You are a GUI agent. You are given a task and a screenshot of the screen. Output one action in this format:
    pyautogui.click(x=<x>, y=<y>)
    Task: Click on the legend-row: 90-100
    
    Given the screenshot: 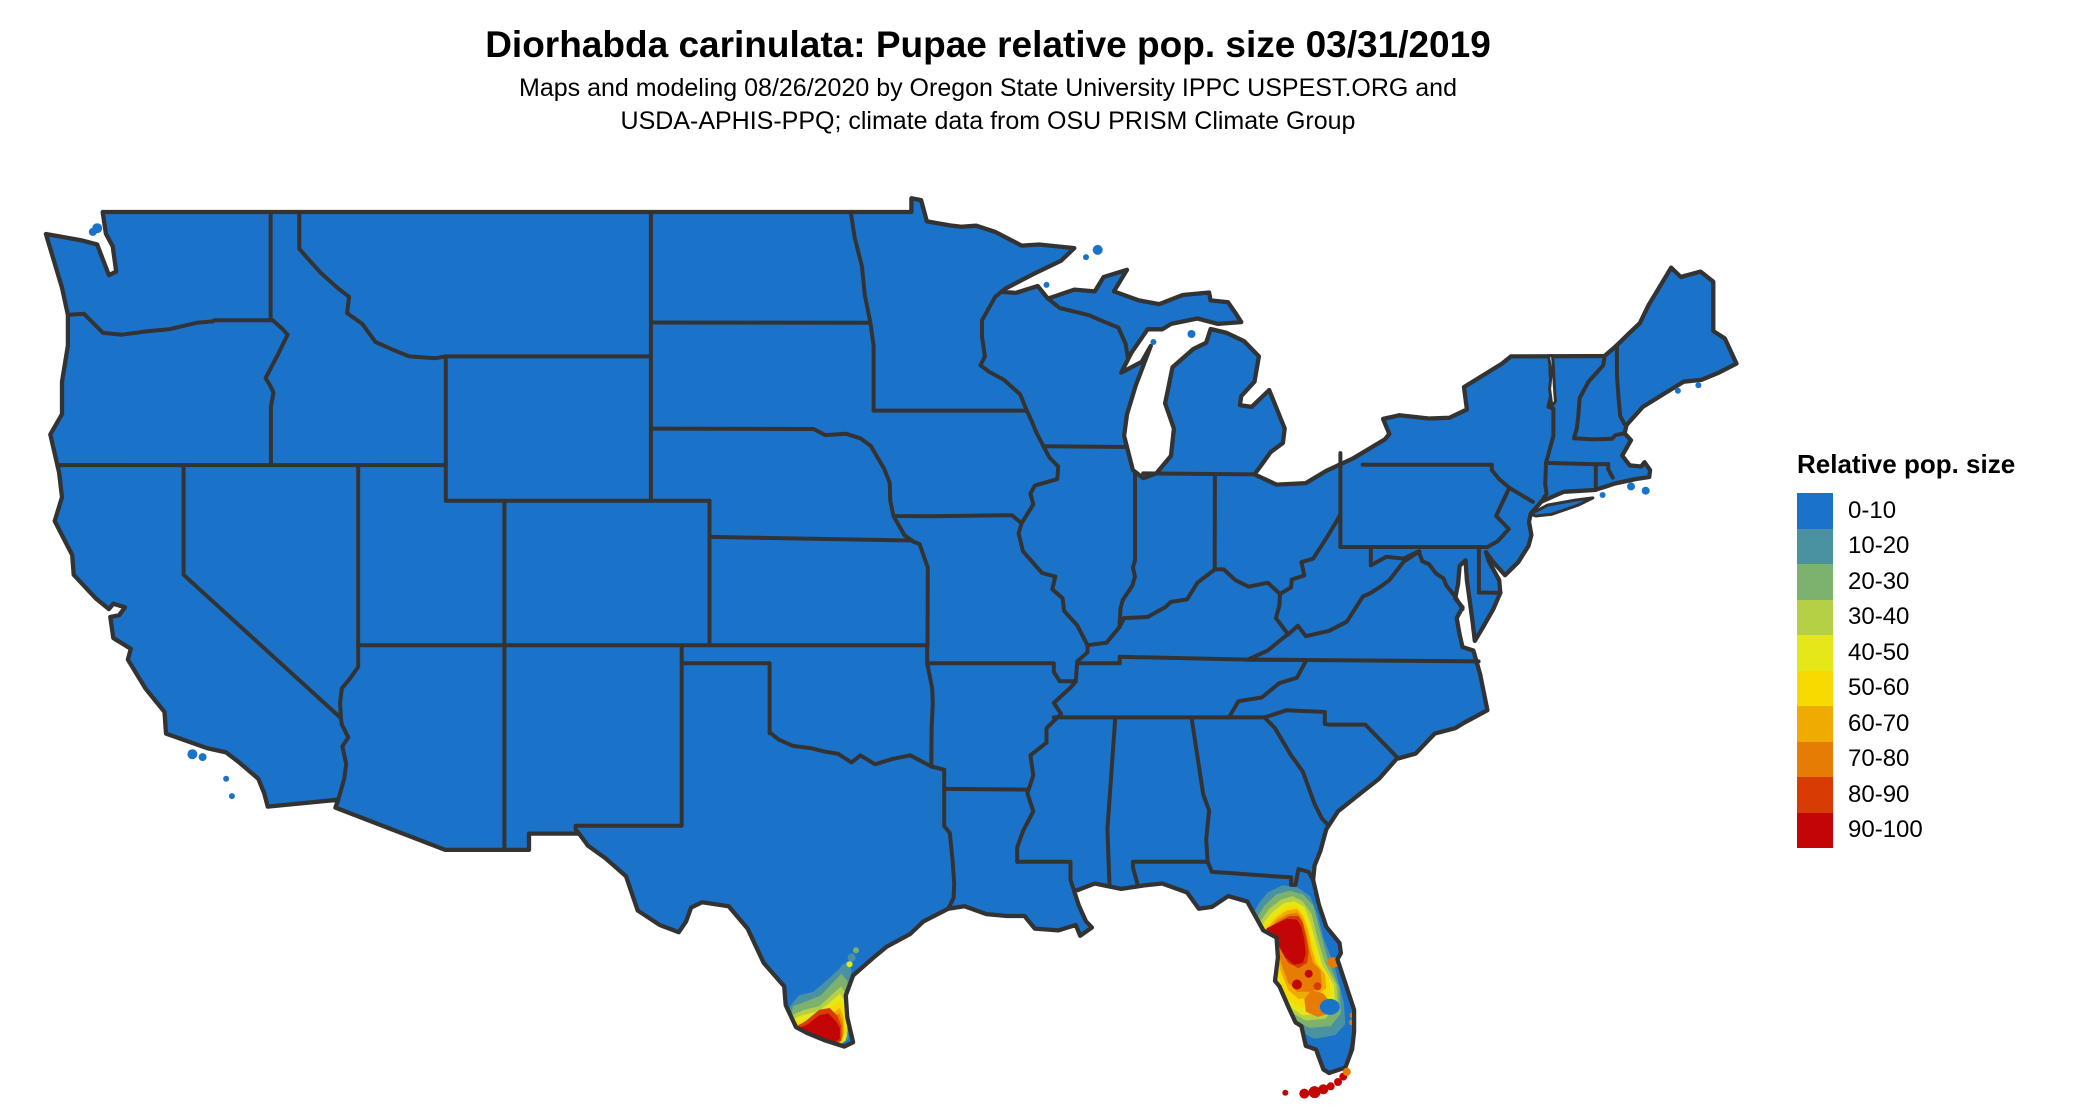 What is the action you would take?
    pyautogui.click(x=1906, y=830)
    